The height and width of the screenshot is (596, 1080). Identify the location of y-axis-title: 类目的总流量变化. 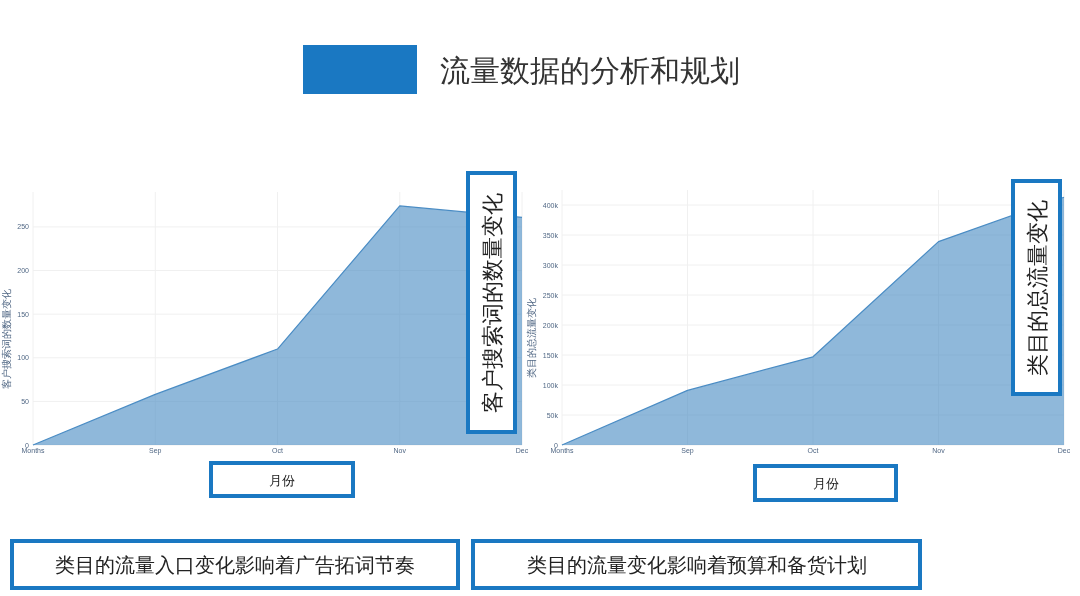
(531, 337).